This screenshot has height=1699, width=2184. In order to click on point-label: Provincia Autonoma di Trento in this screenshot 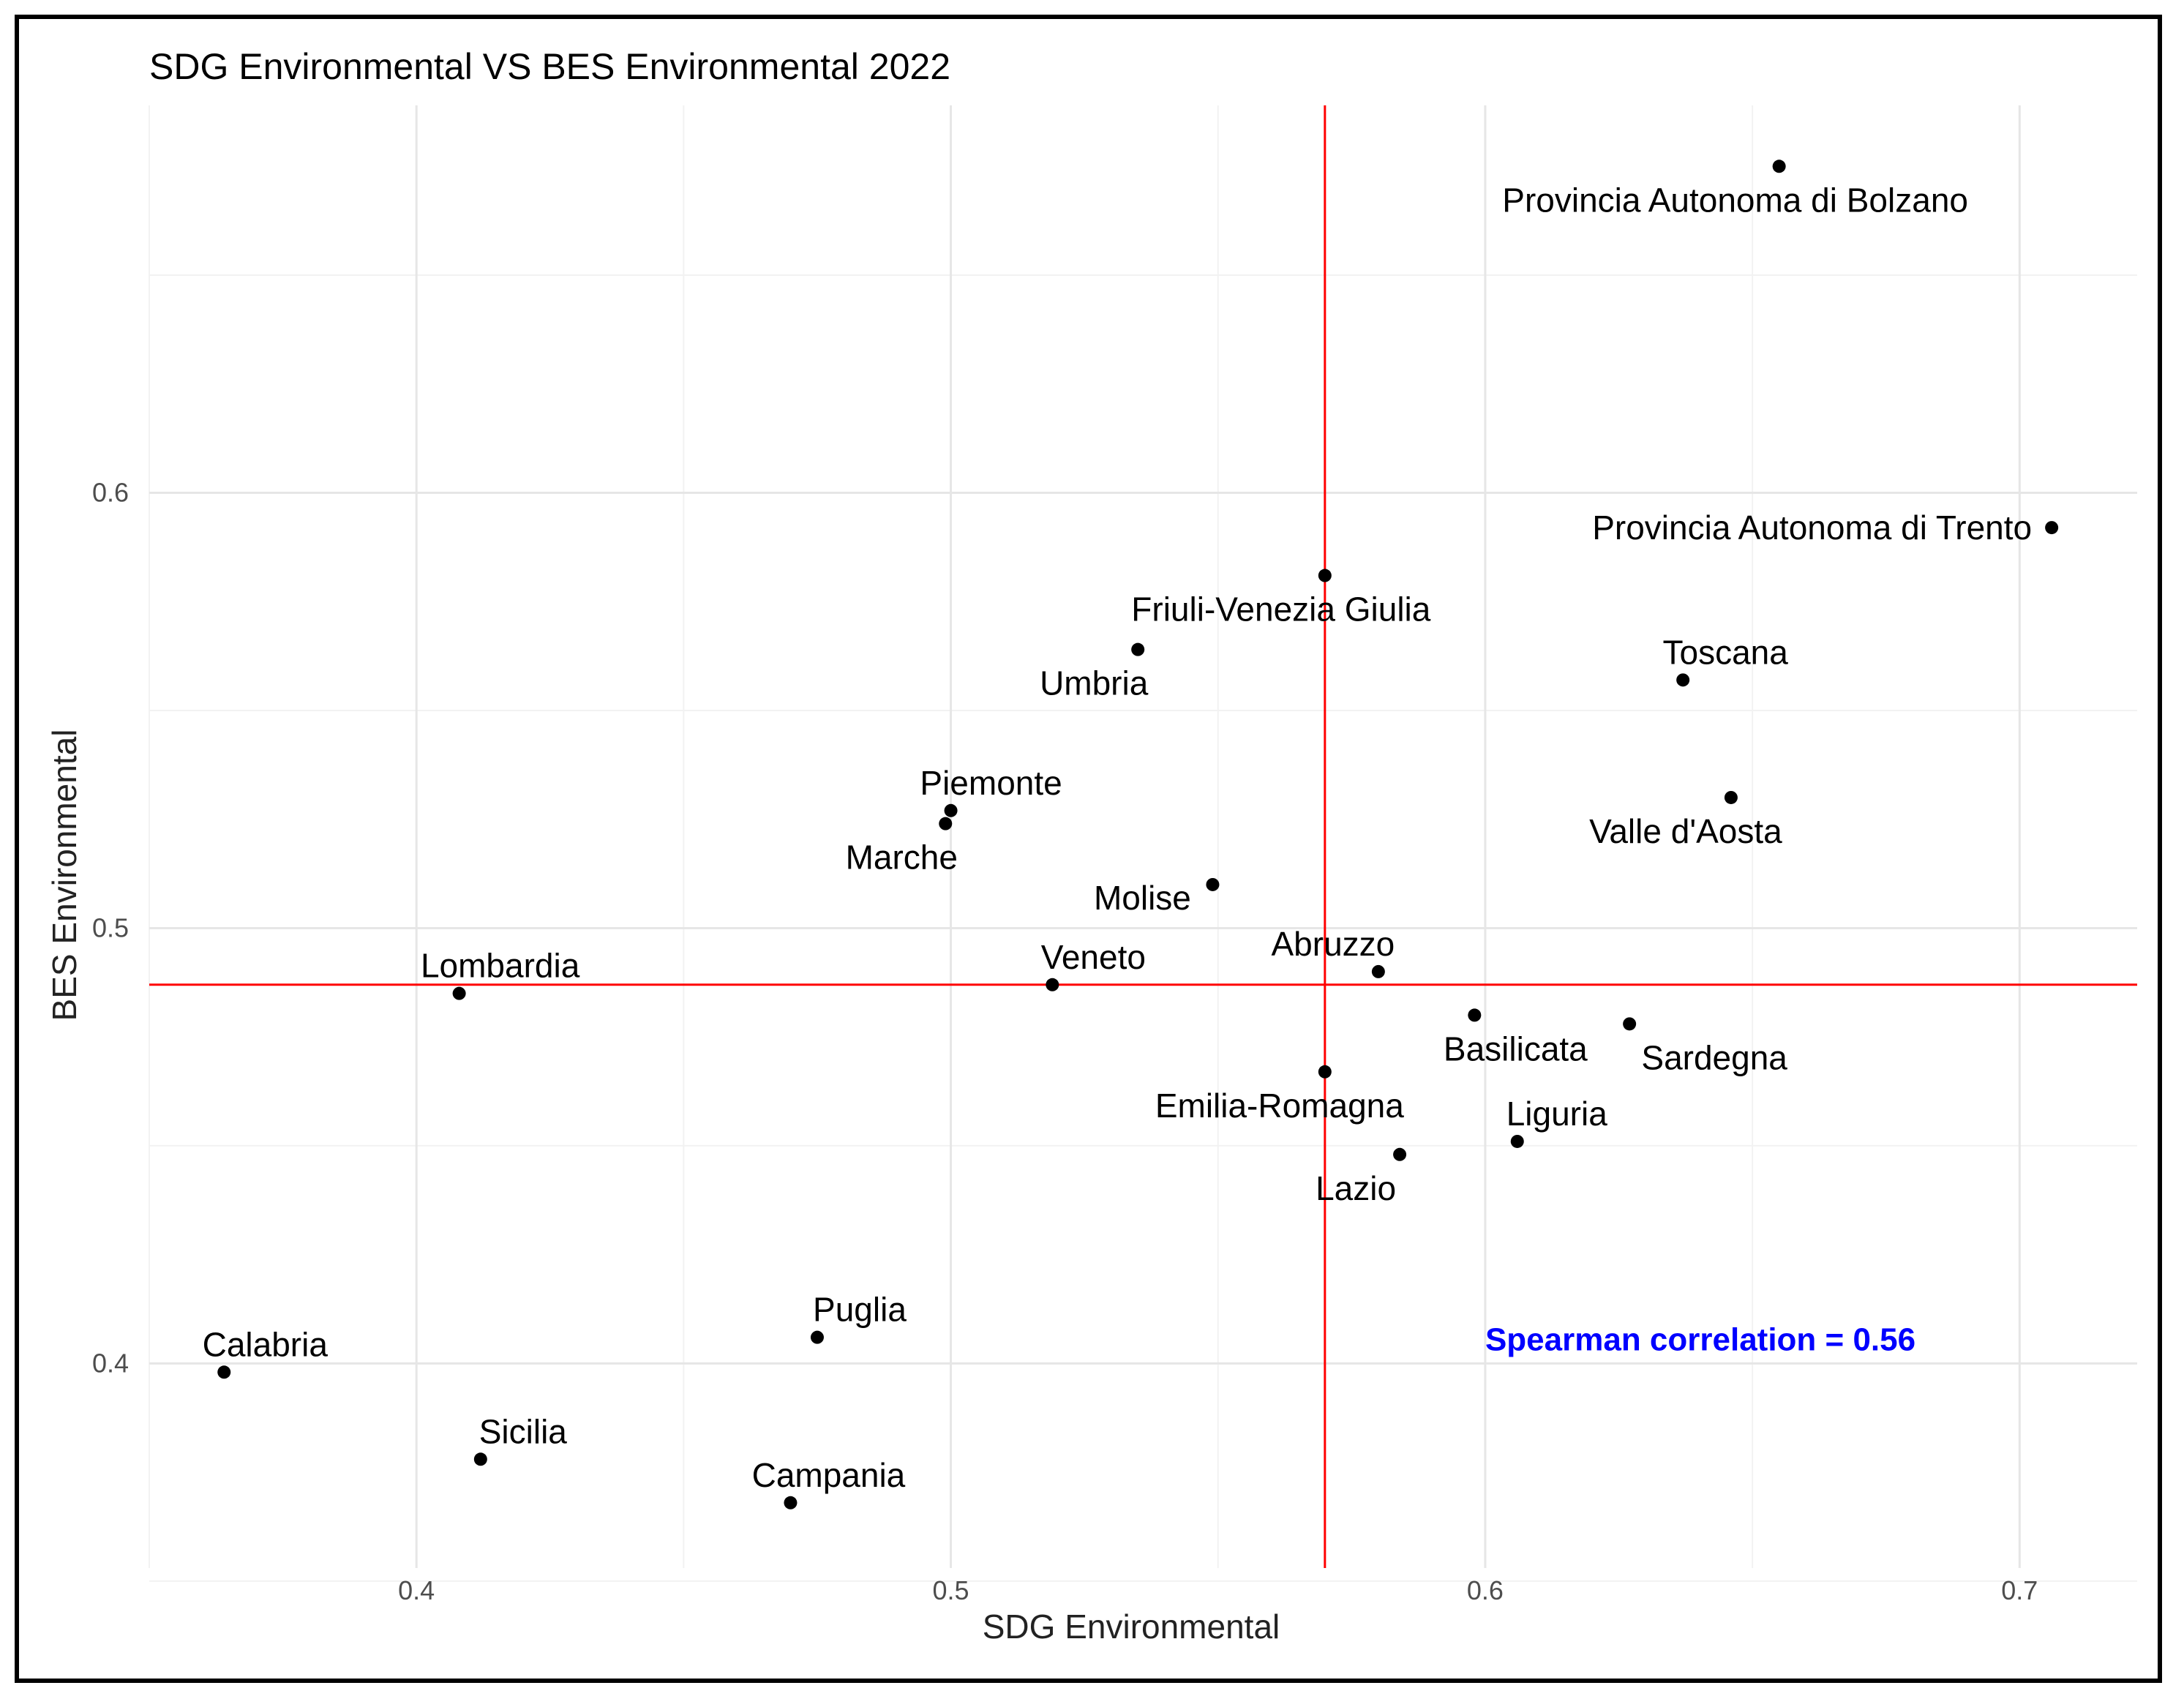, I will do `click(1812, 528)`.